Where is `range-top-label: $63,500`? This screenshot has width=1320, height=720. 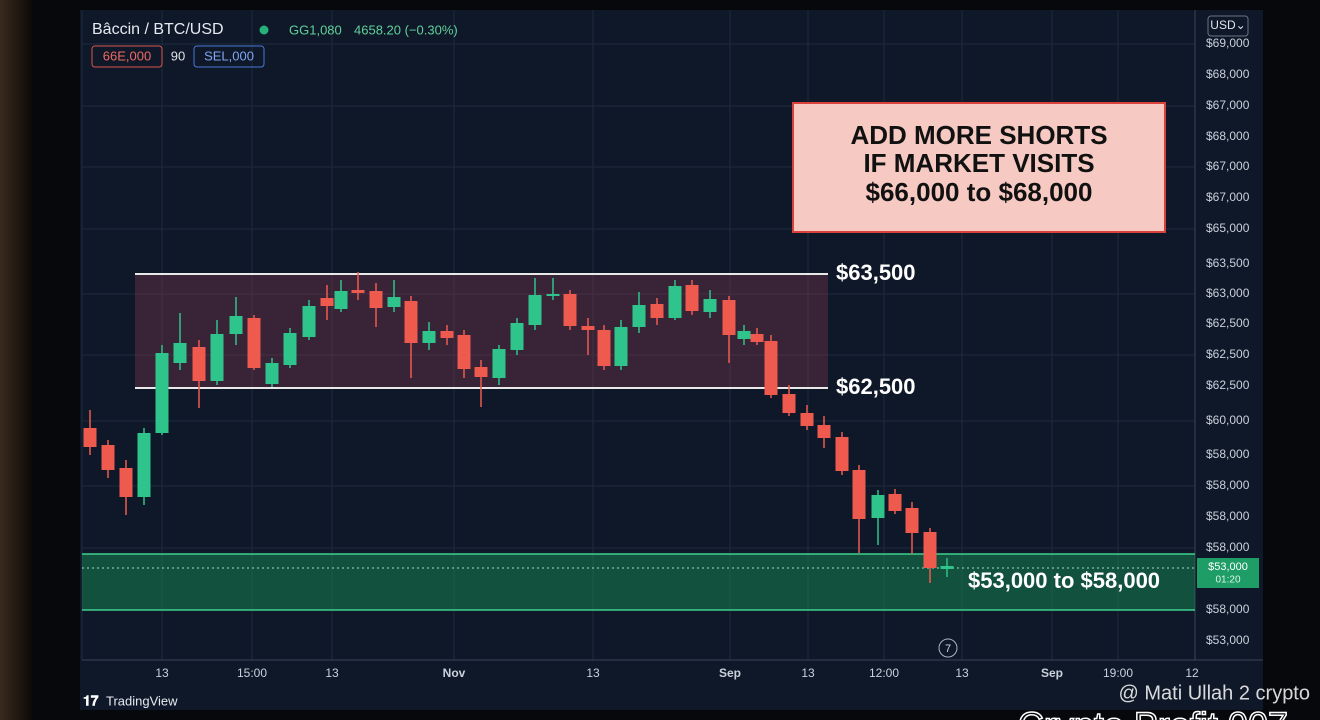
range-top-label: $63,500 is located at coordinates (876, 272).